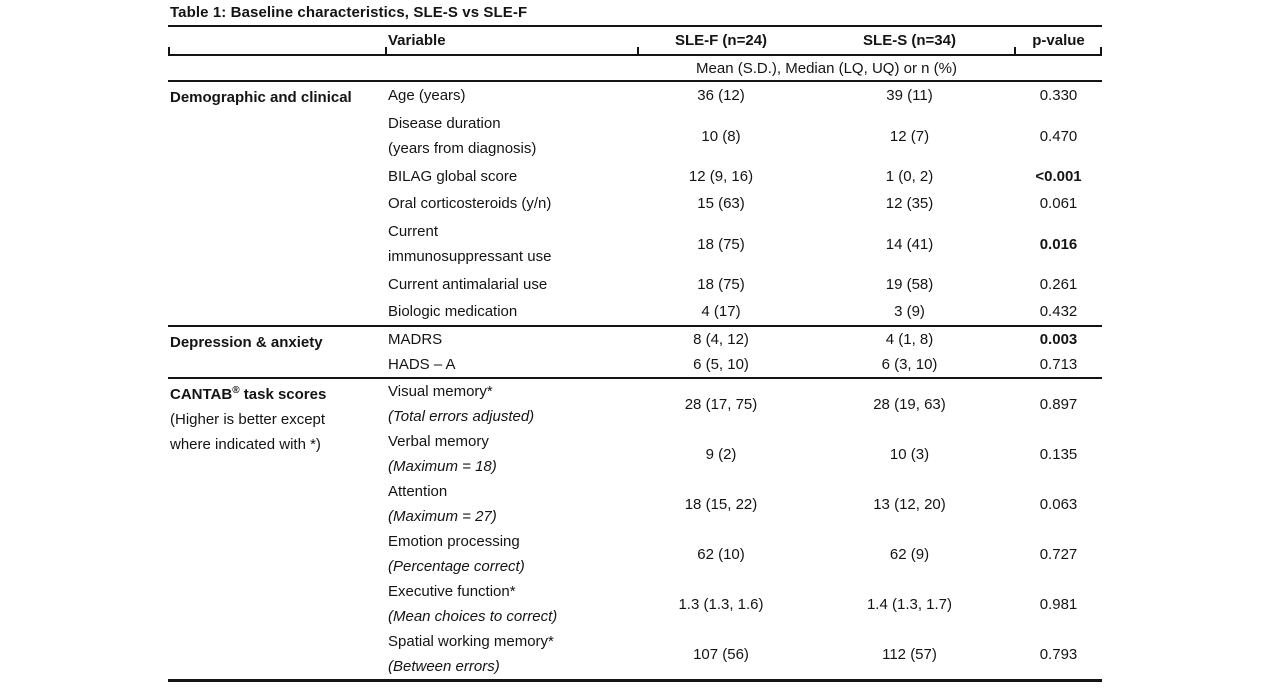  I want to click on p-value-cell: 0.016, so click(1058, 244).